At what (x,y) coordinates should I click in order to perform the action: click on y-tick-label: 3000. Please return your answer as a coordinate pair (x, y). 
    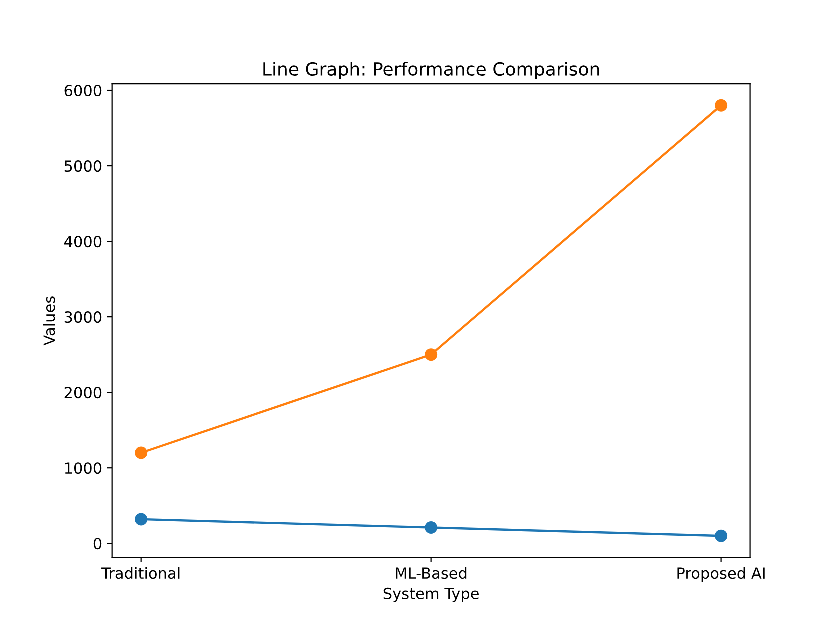
    Looking at the image, I should click on (83, 318).